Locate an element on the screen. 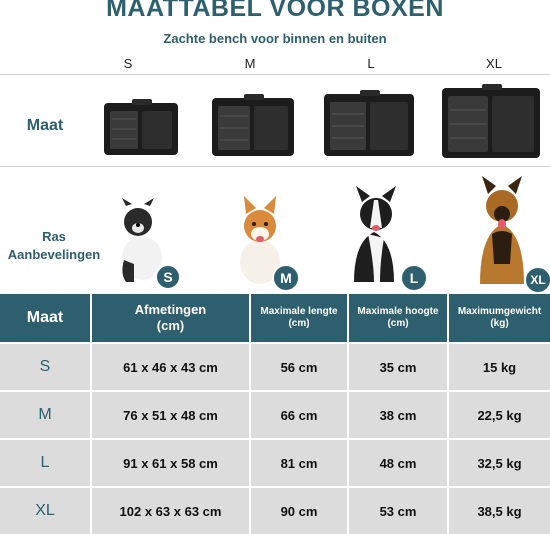 This screenshot has width=550, height=534. table-cell-hoogte: 53 cm is located at coordinates (398, 511).